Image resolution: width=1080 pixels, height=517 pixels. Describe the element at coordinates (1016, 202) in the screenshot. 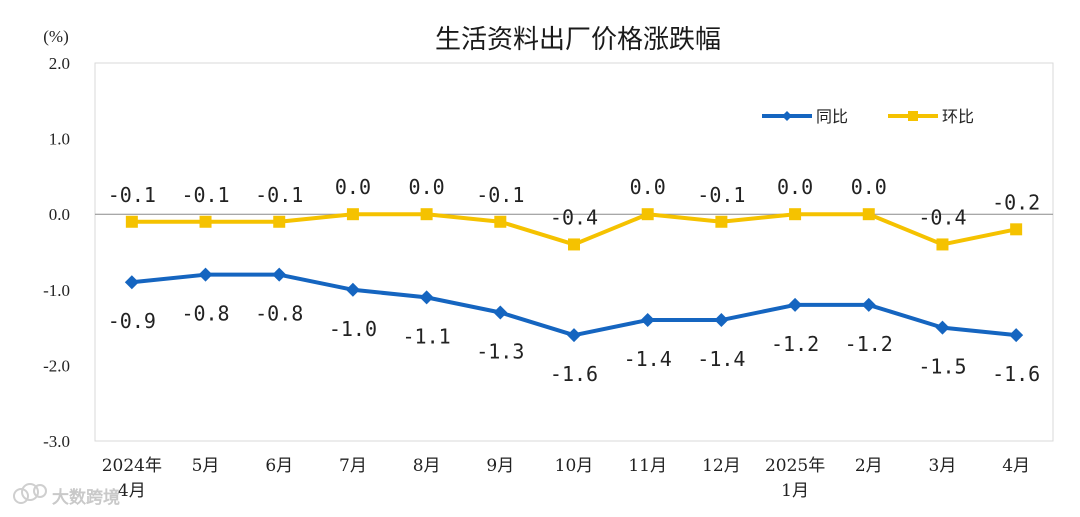

I see `data-label: -0.2` at that location.